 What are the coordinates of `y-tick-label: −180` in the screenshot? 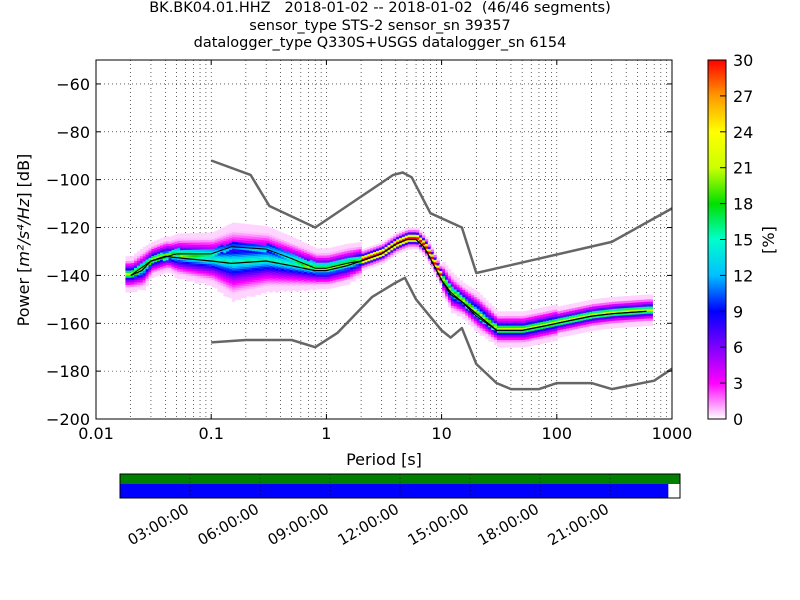 It's located at (68, 371).